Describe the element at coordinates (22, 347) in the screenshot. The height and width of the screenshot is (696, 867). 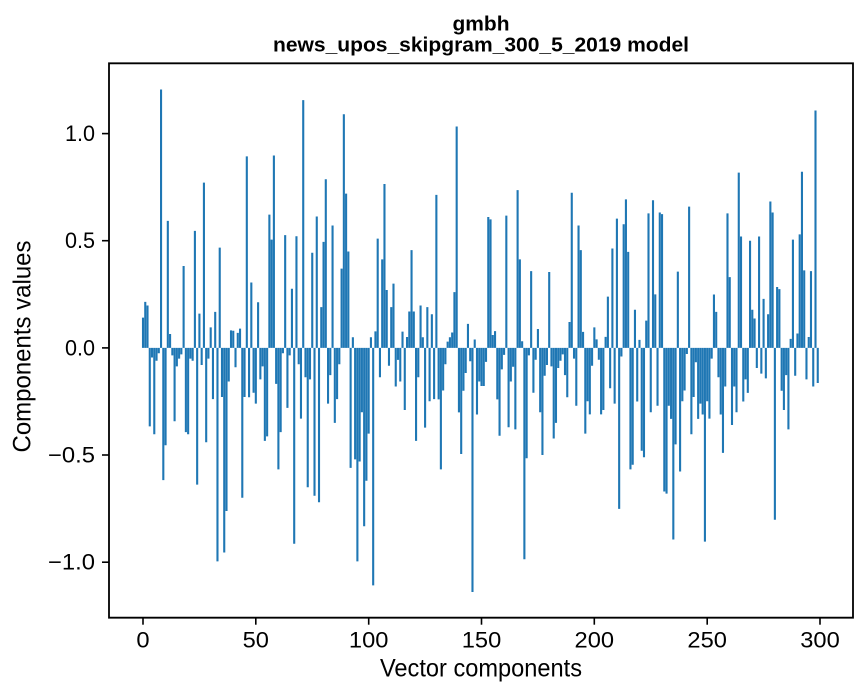
I see `svg-text: Components values` at that location.